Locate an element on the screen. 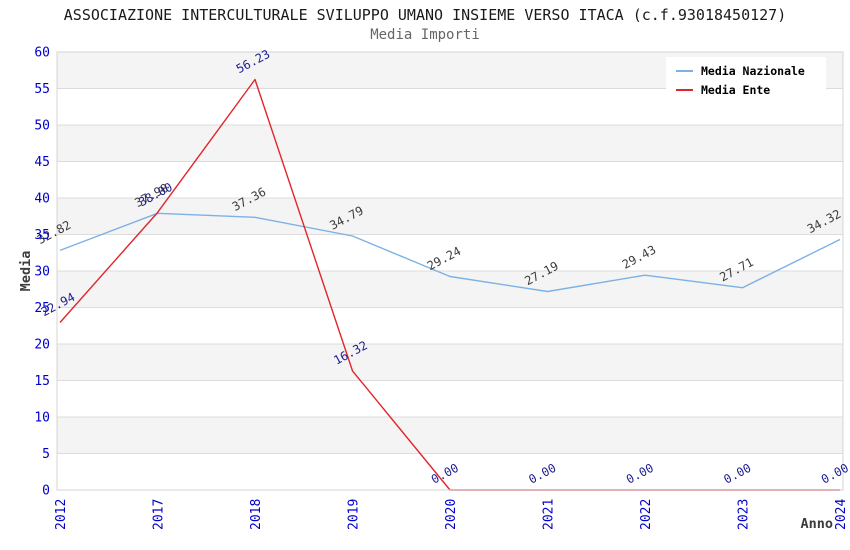 The image size is (850, 550). y-tick-label: 55 is located at coordinates (42, 89).